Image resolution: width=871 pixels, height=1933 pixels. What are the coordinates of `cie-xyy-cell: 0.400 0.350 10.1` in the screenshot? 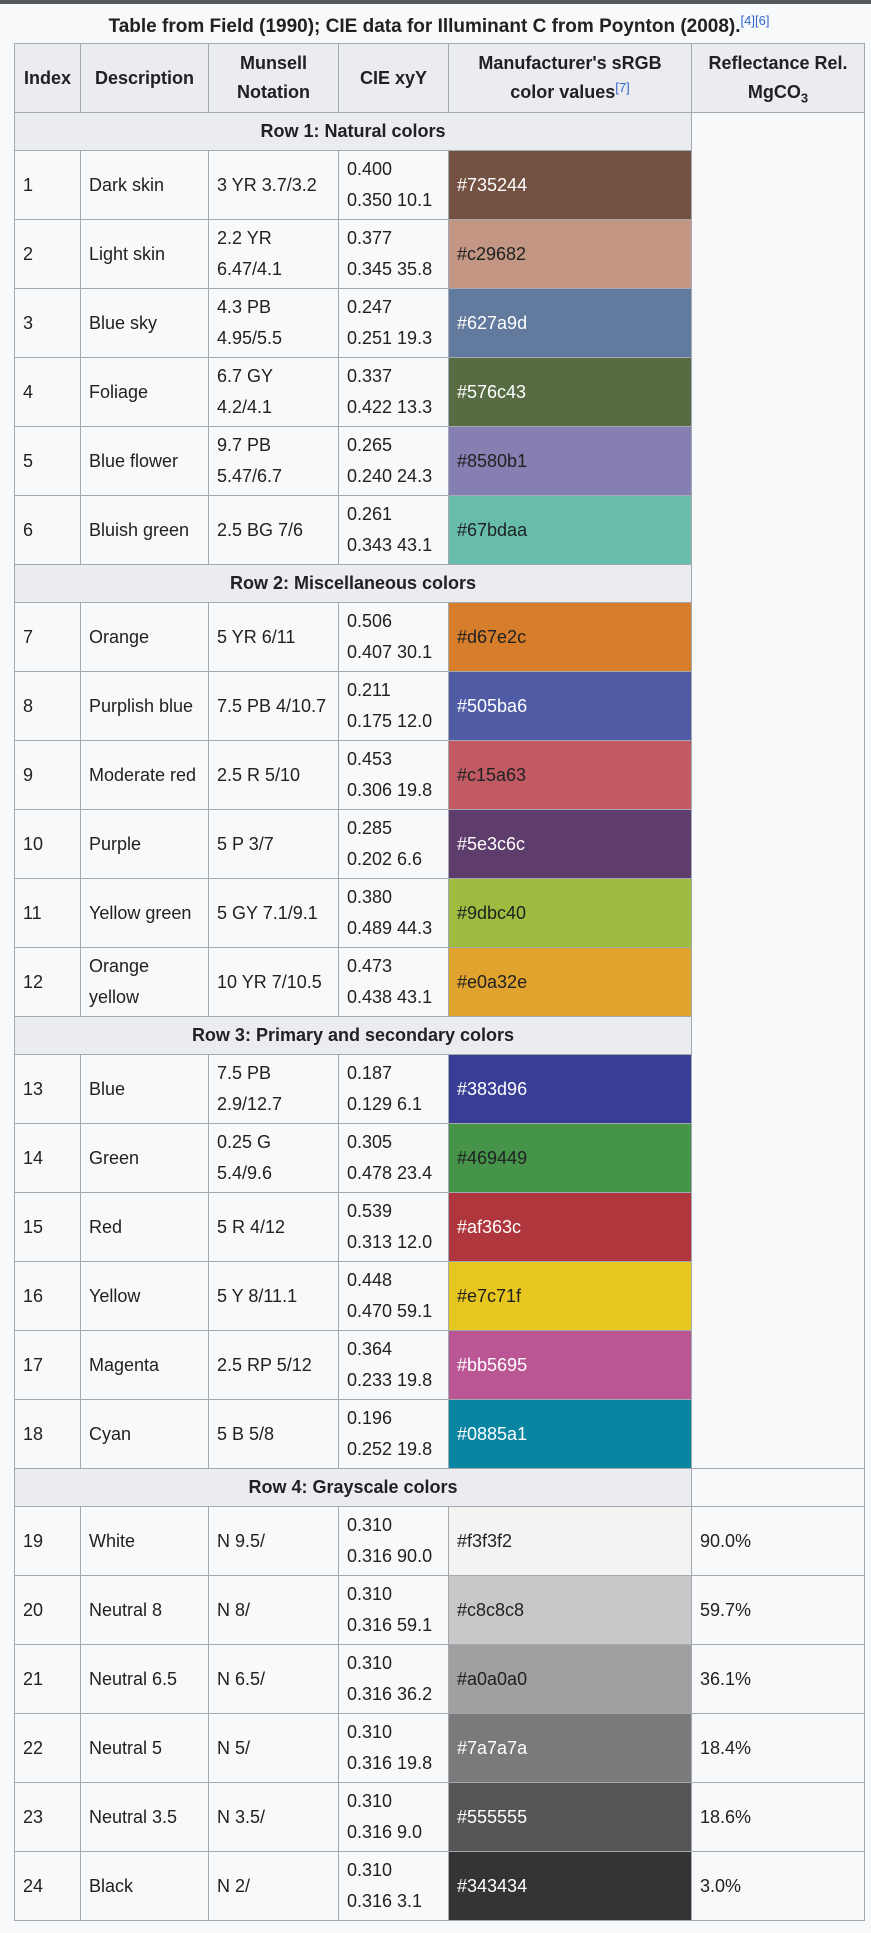 It's located at (393, 185).